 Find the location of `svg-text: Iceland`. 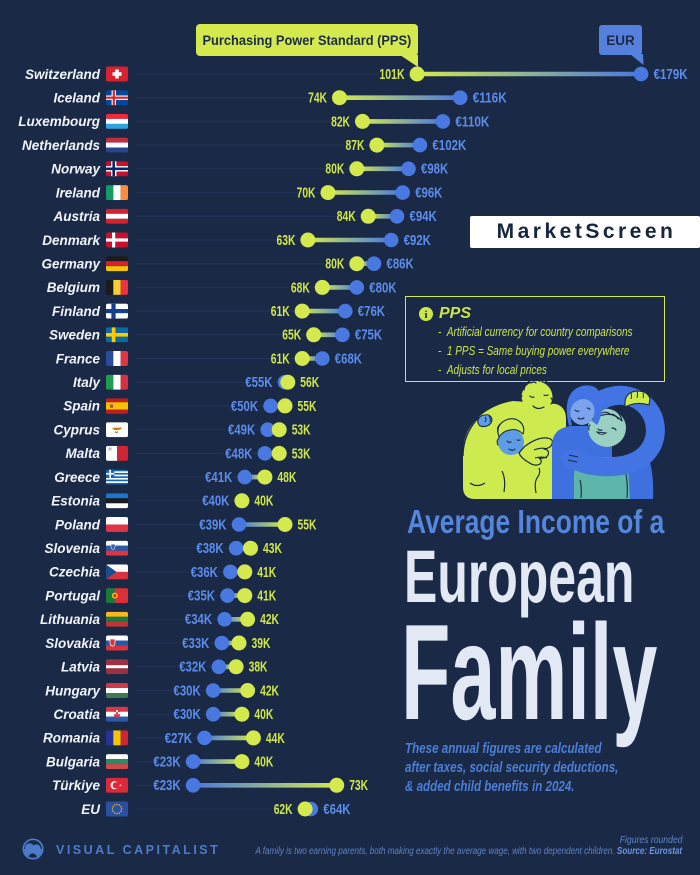

svg-text: Iceland is located at coordinates (76, 98).